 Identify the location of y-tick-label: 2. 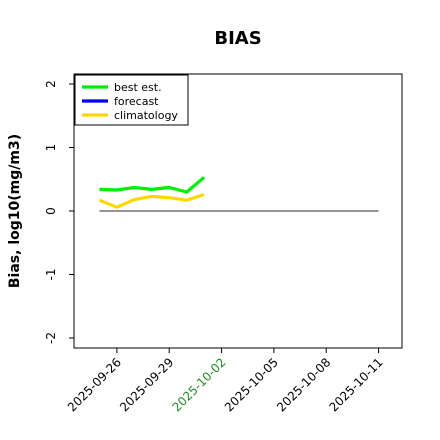
(51, 84).